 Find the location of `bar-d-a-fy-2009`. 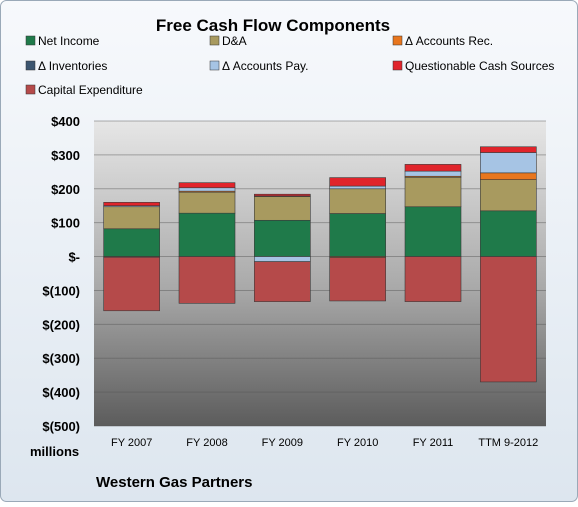

bar-d-a-fy-2009 is located at coordinates (282, 208).